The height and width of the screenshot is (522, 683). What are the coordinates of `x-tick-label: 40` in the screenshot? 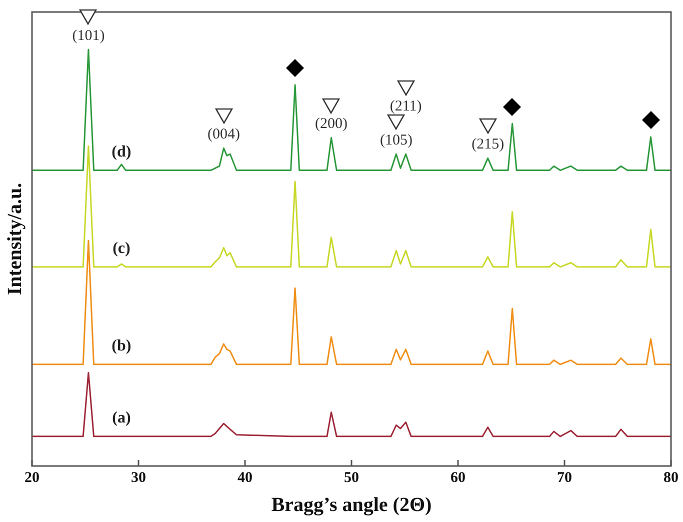 It's located at (245, 478).